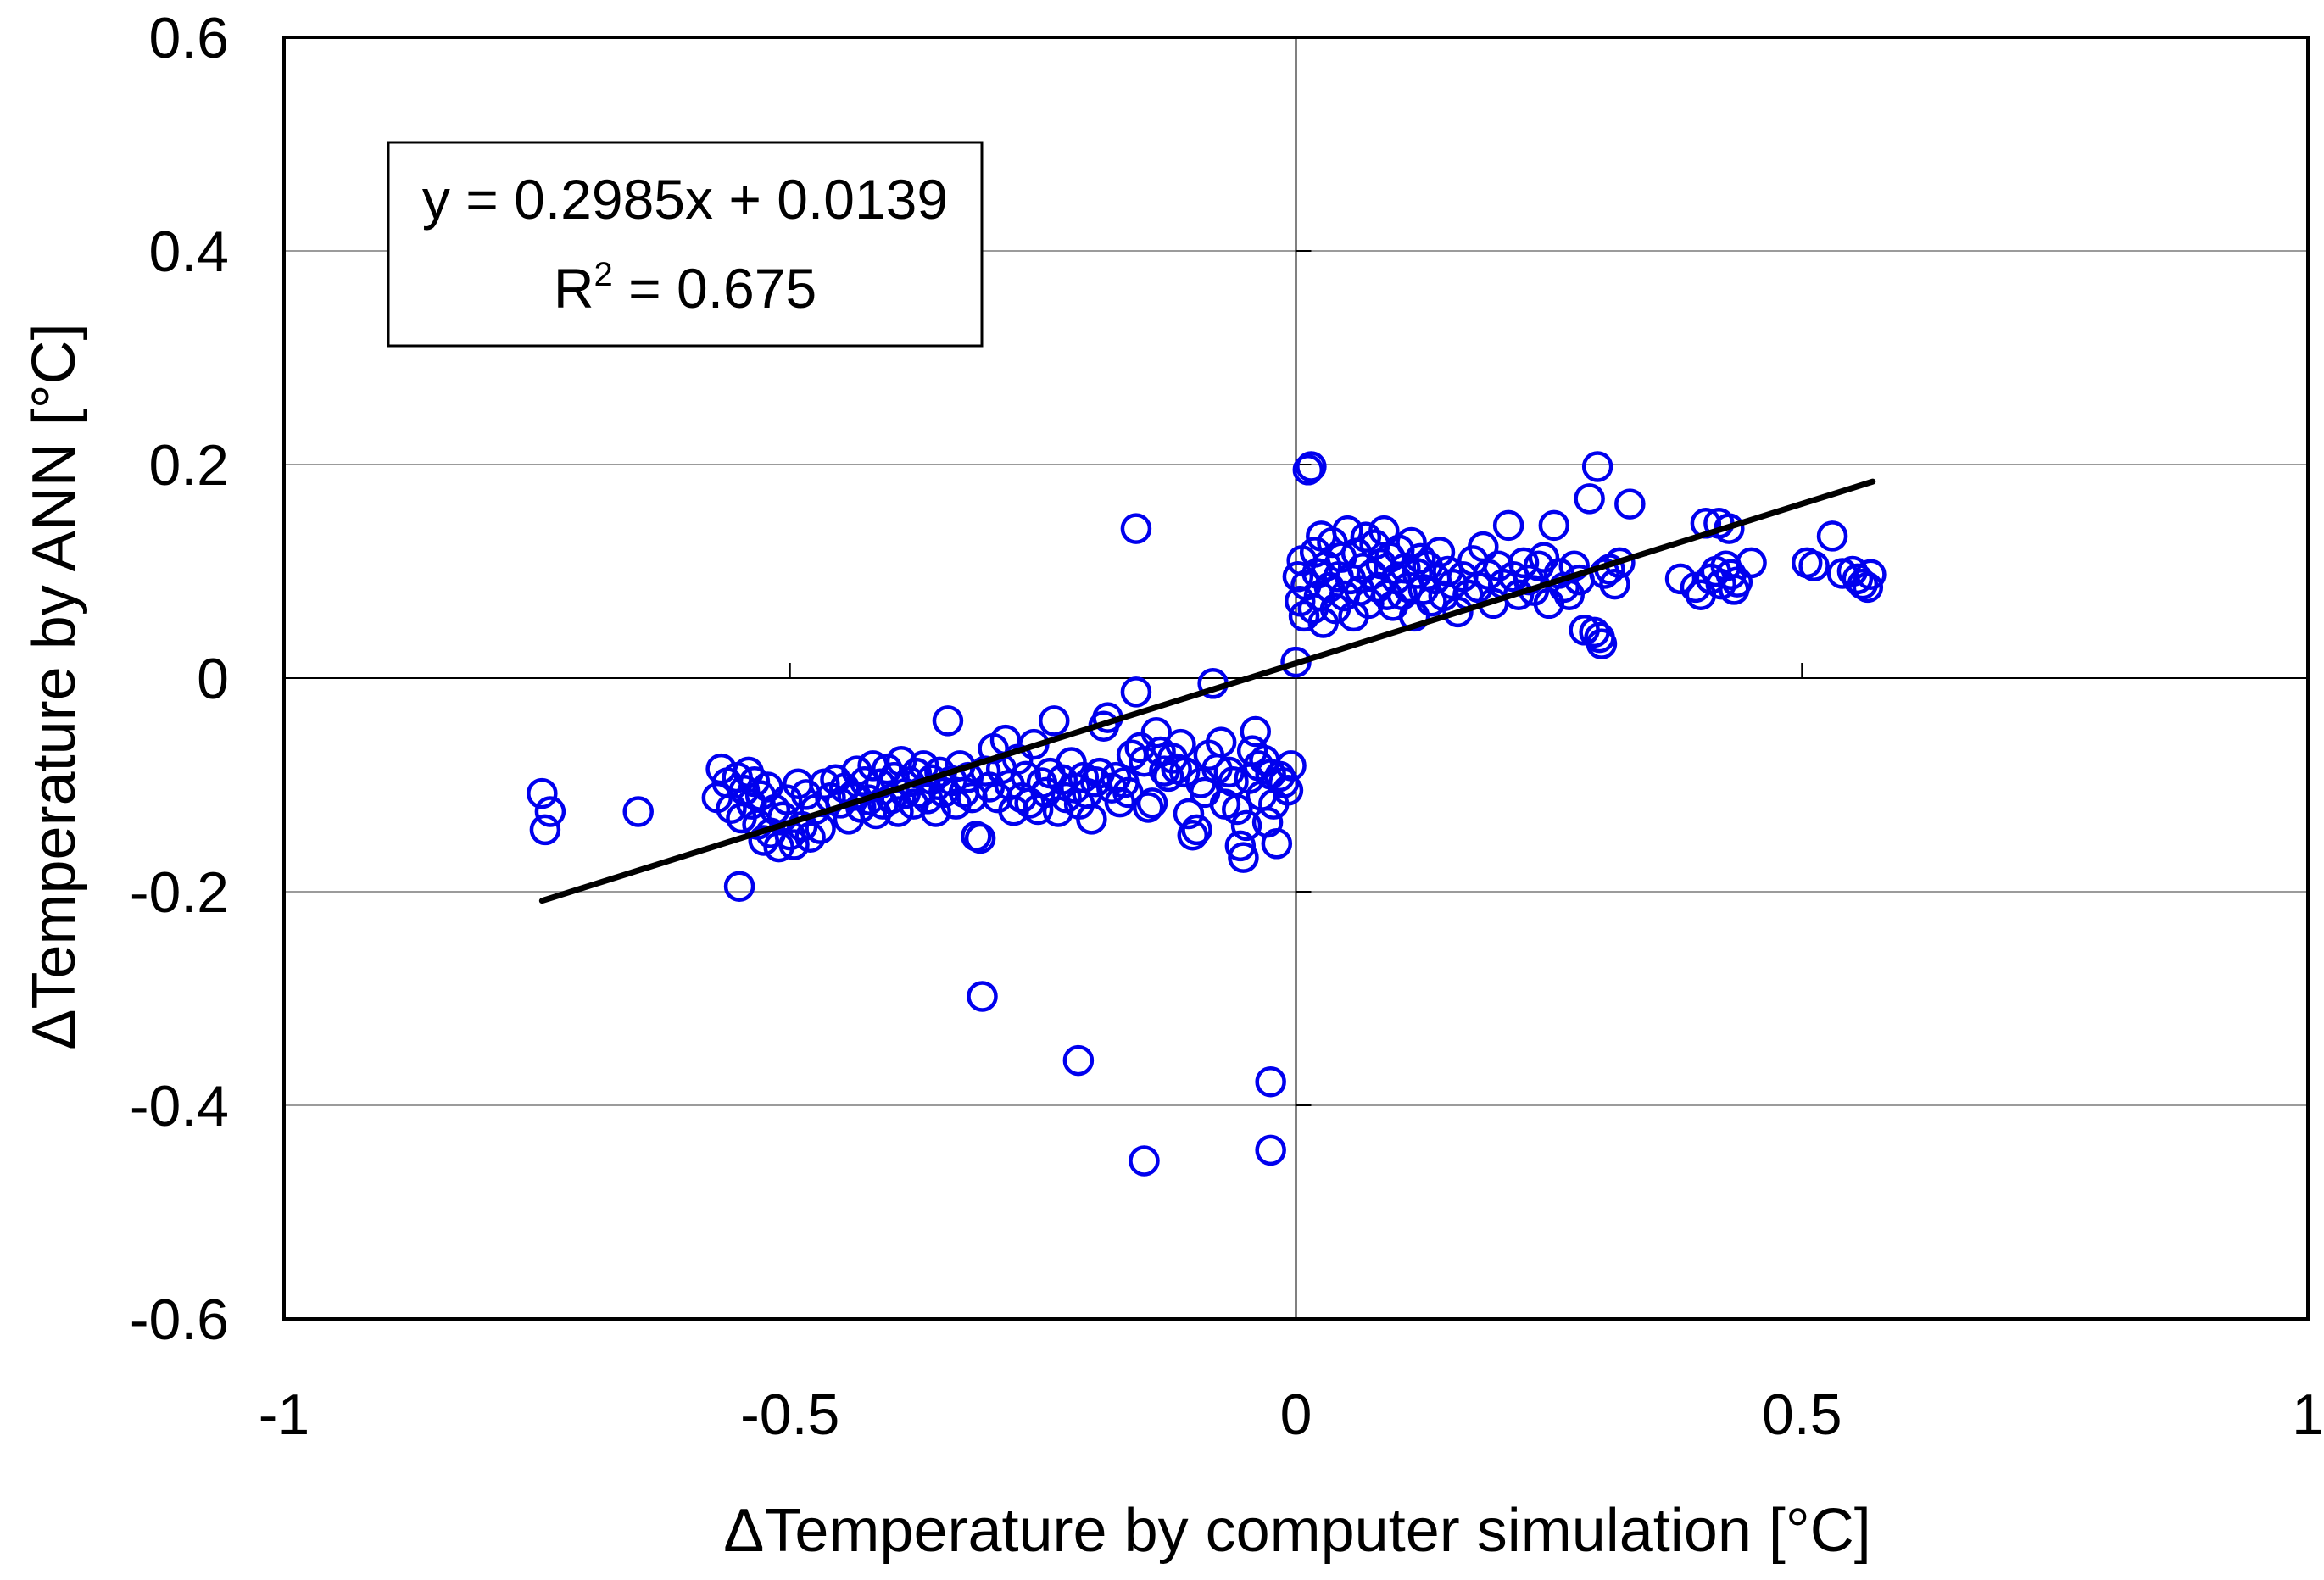 This screenshot has height=1580, width=2324. I want to click on x-axis-ticks: -1 -0.5 0 0.5 1, so click(1292, 1415).